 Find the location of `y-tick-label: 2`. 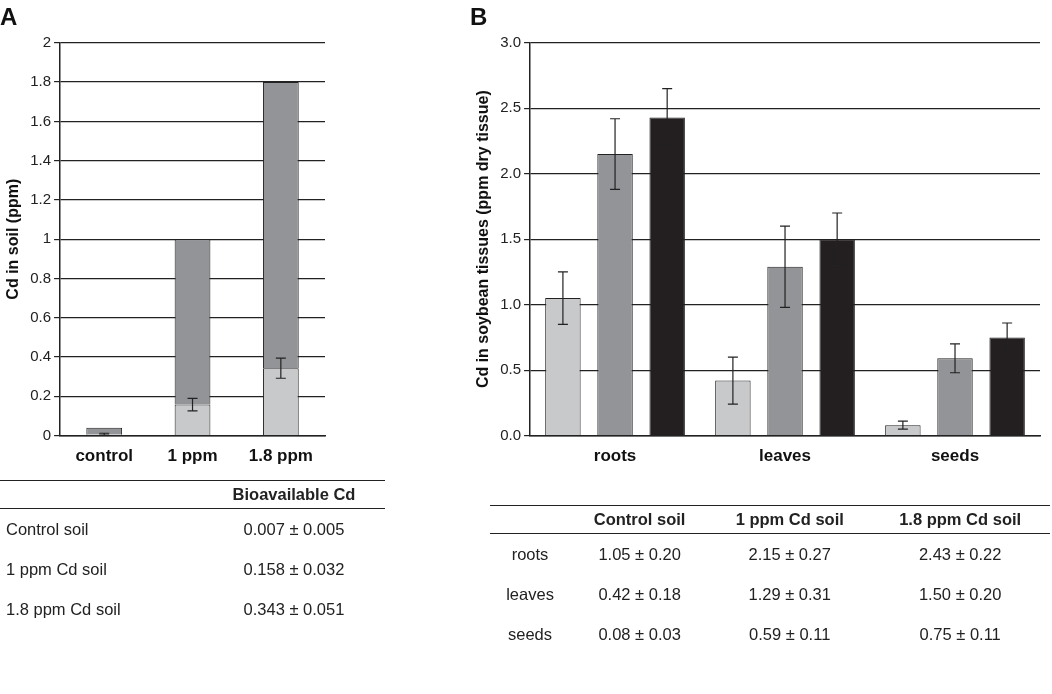

y-tick-label: 2 is located at coordinates (47, 41).